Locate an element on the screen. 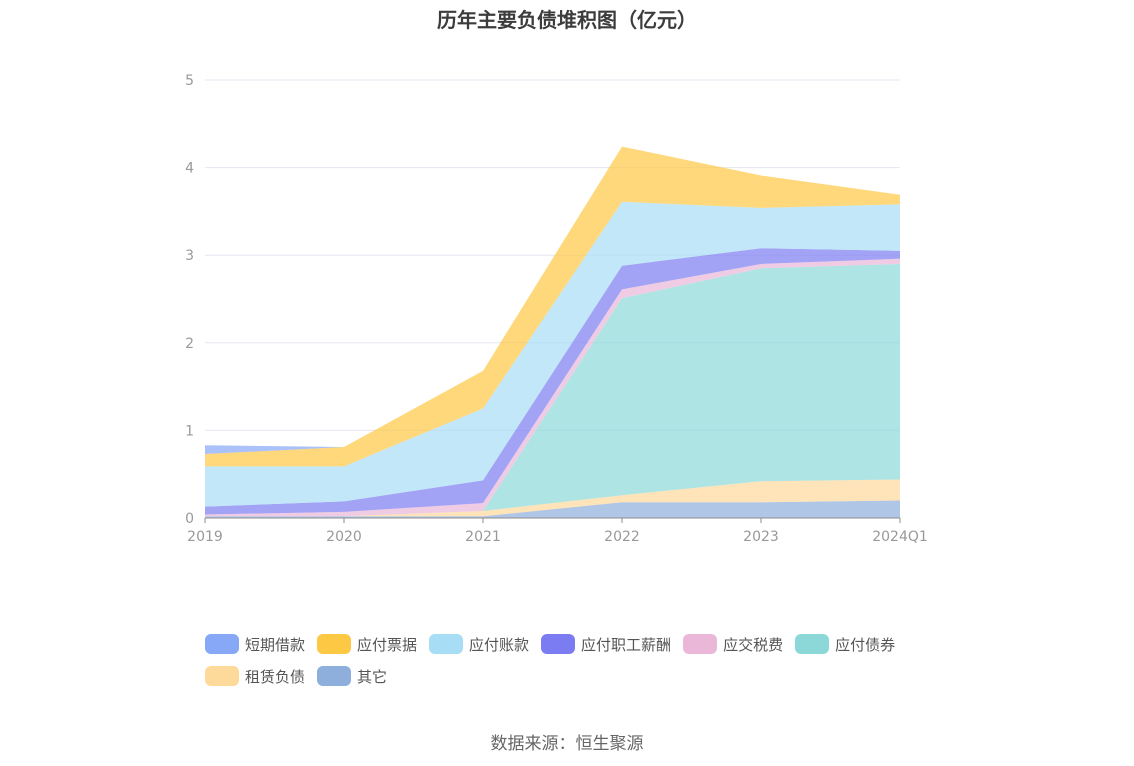 The image size is (1134, 766). x-tick-label: 2022 is located at coordinates (622, 537).